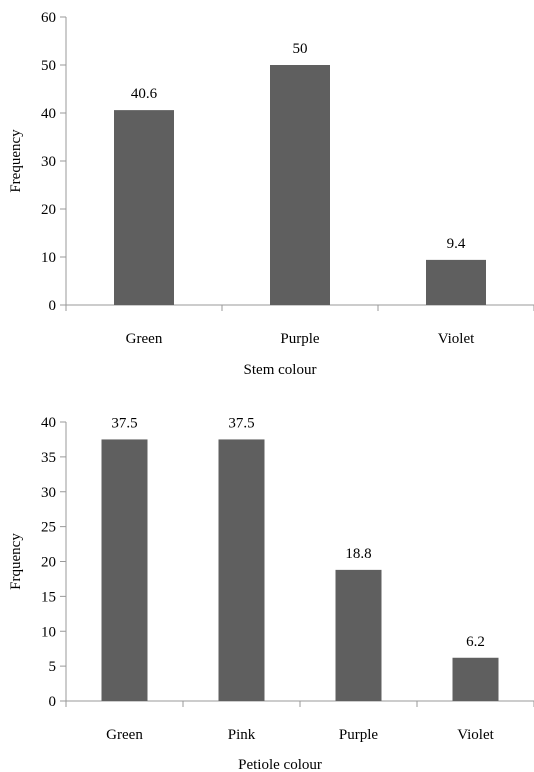 This screenshot has width=534, height=772. I want to click on y-tick-label: 50, so click(48, 66).